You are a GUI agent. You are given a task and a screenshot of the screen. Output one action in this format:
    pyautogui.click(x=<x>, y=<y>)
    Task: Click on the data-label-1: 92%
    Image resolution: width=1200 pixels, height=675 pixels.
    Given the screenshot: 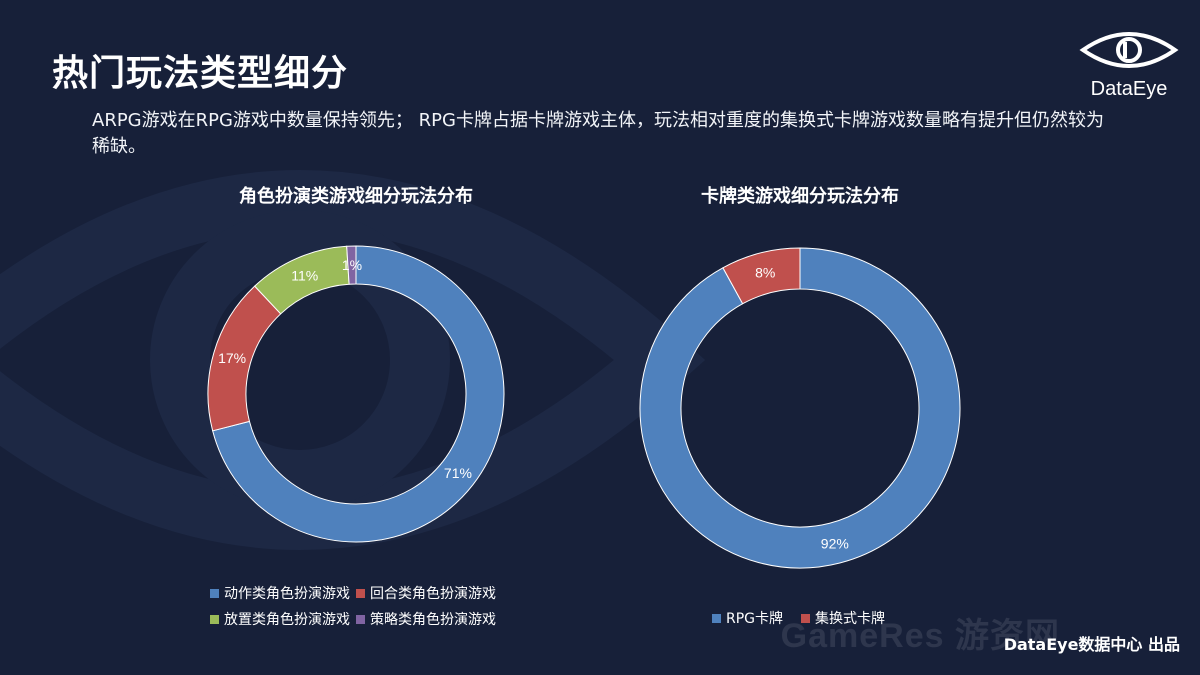 What is the action you would take?
    pyautogui.click(x=835, y=544)
    